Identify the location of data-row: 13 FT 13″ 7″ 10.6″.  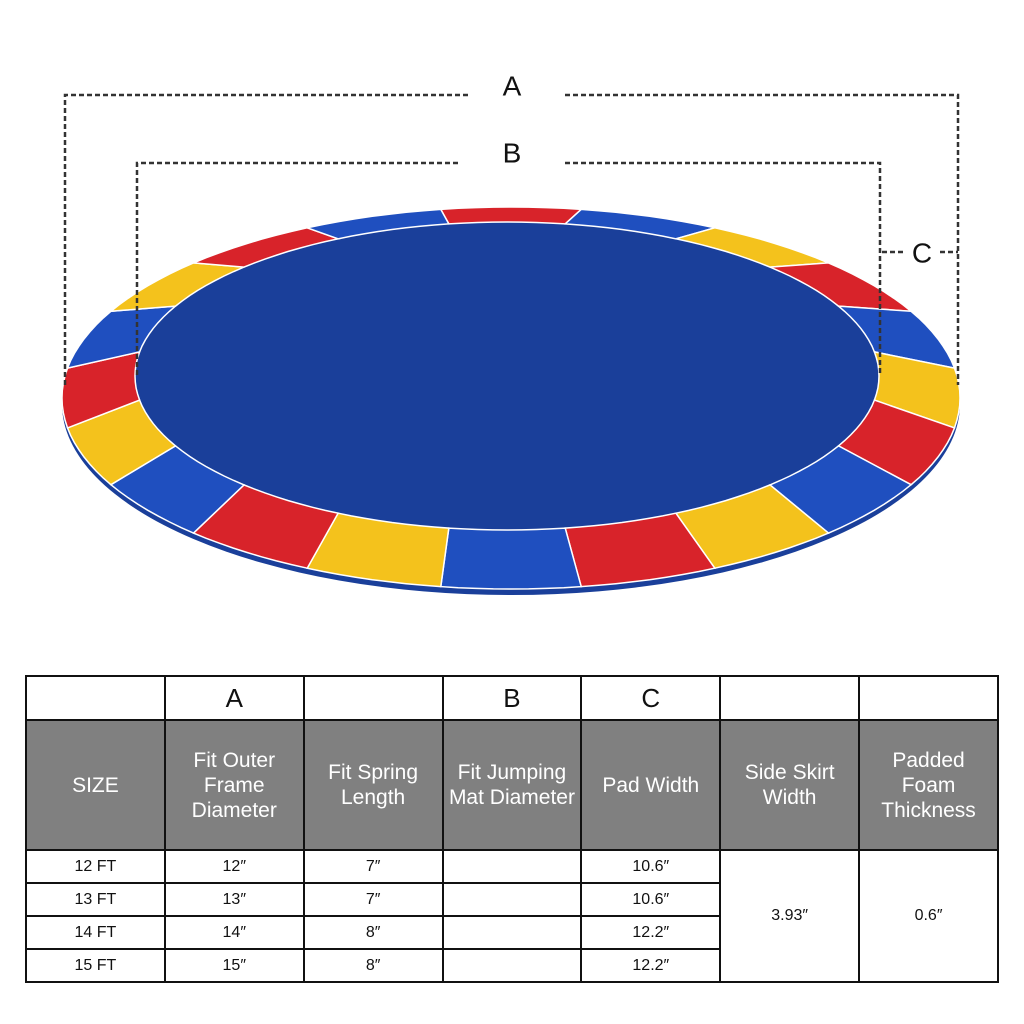
(511, 899).